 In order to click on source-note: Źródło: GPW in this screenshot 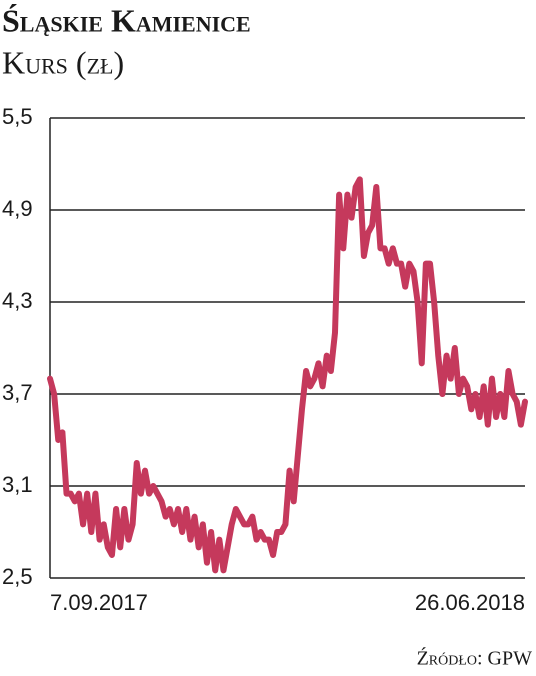, I will do `click(475, 658)`.